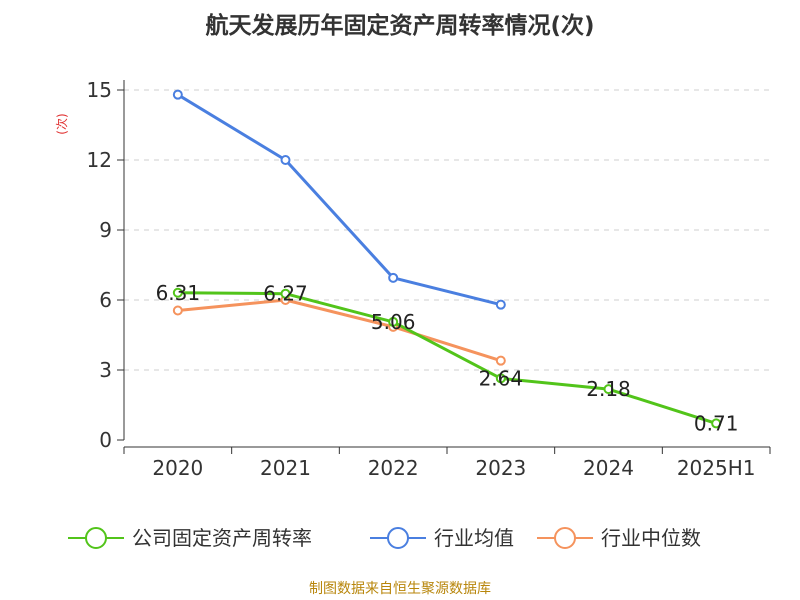 Image resolution: width=800 pixels, height=600 pixels. What do you see at coordinates (99, 160) in the screenshot?
I see `y-tick-label: 12` at bounding box center [99, 160].